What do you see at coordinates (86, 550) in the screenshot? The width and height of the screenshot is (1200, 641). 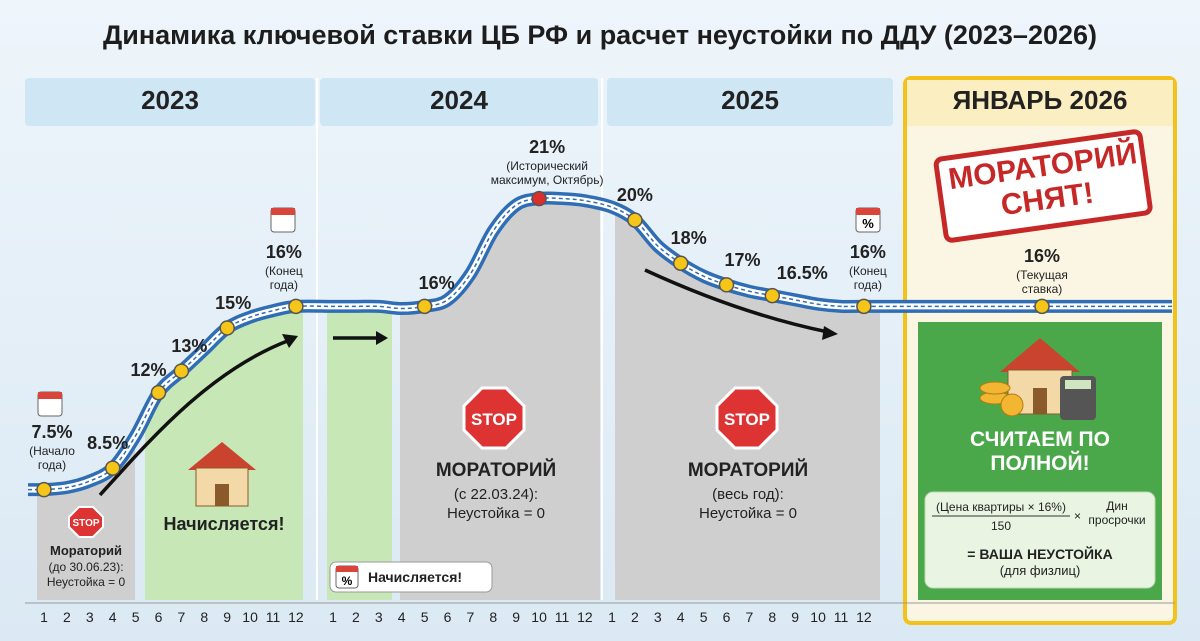 I see `zone-title: Мораторий` at bounding box center [86, 550].